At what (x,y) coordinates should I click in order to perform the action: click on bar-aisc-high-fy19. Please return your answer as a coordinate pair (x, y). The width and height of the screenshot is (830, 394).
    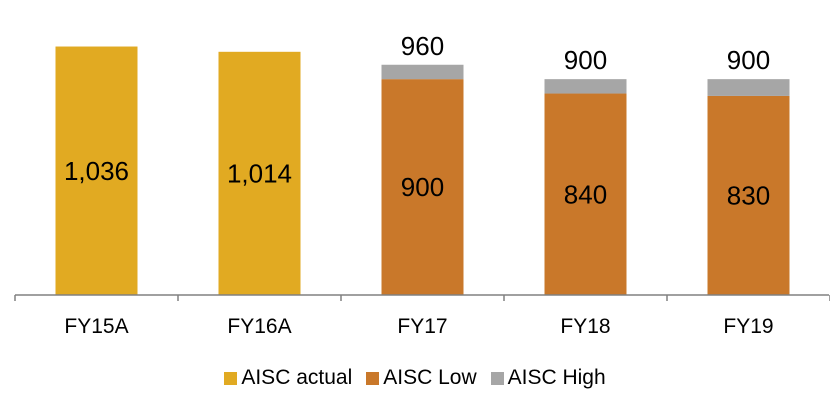
    Looking at the image, I should click on (748, 87).